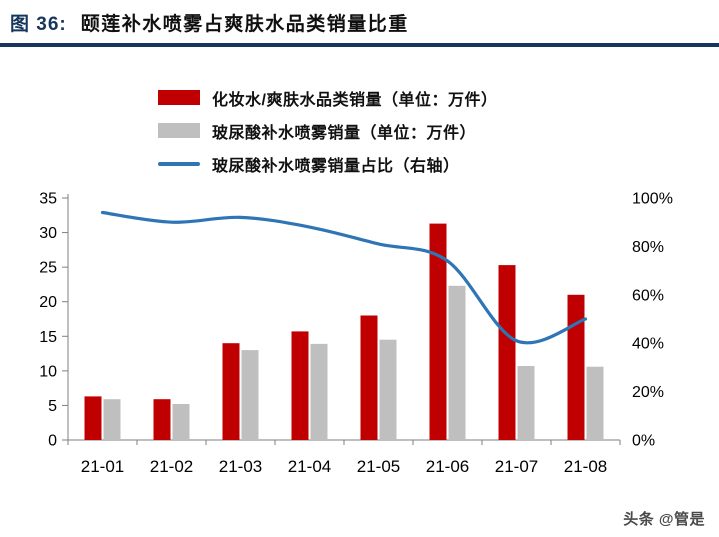  I want to click on svg-text: 25, so click(48, 268).